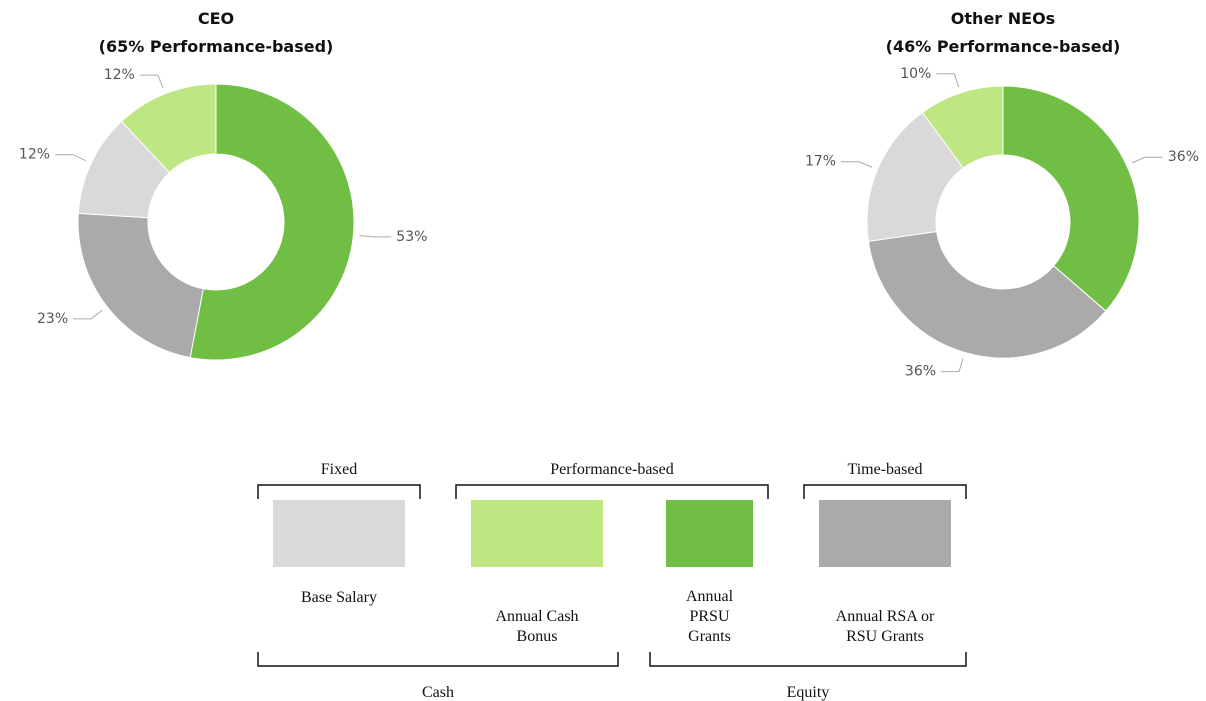 The width and height of the screenshot is (1206, 701). I want to click on group-label: Fixed, so click(339, 469).